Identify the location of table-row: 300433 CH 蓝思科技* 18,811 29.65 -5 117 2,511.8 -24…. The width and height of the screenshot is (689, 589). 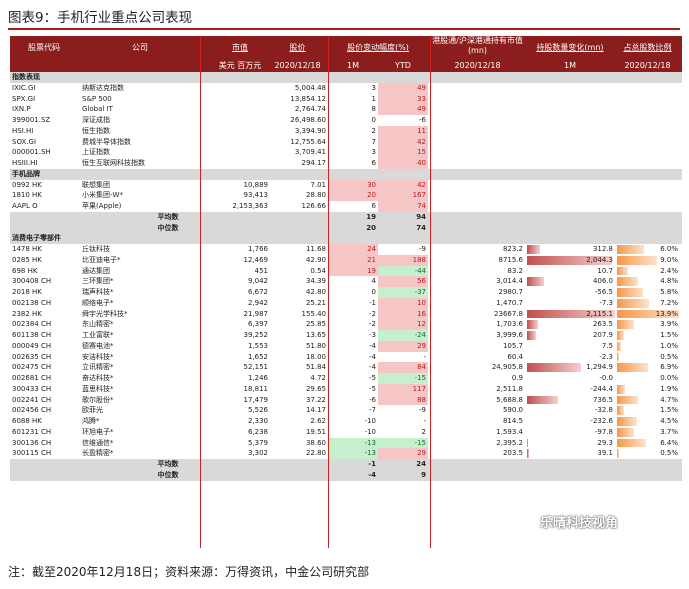
(346, 389).